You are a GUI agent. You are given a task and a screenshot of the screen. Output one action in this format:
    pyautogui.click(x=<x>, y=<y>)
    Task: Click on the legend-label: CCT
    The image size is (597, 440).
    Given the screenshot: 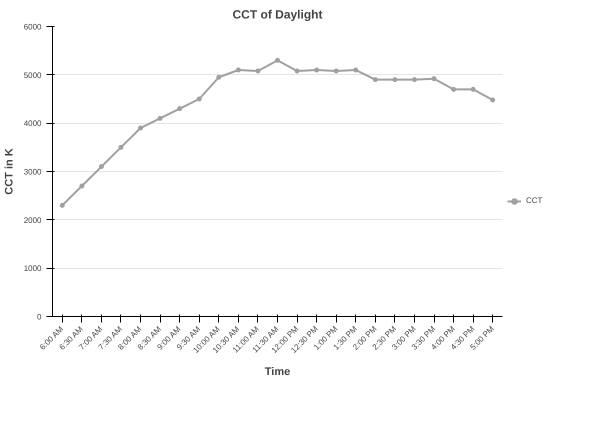 What is the action you would take?
    pyautogui.click(x=535, y=200)
    